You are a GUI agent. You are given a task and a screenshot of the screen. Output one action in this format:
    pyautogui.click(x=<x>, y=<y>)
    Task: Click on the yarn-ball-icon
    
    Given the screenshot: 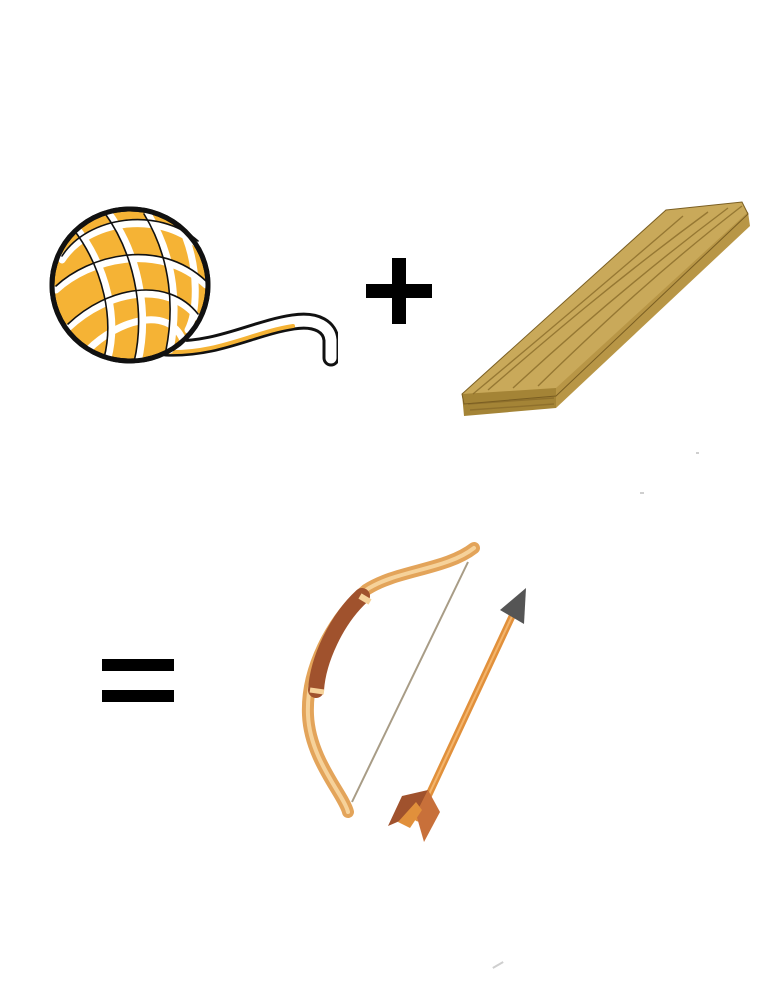 What is the action you would take?
    pyautogui.click(x=193, y=292)
    